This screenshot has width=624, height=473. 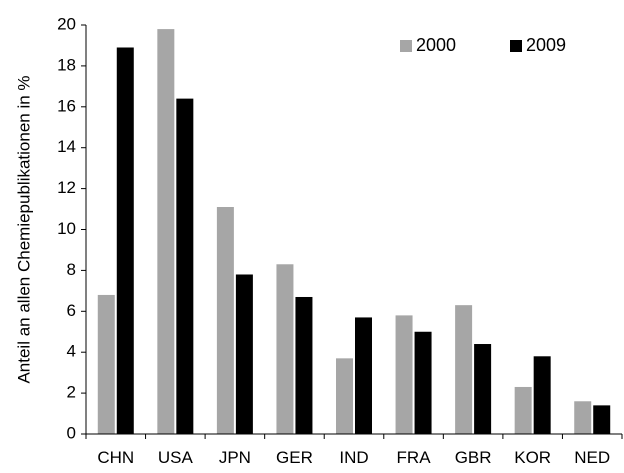 What do you see at coordinates (176, 457) in the screenshot?
I see `x-tick-label: USA` at bounding box center [176, 457].